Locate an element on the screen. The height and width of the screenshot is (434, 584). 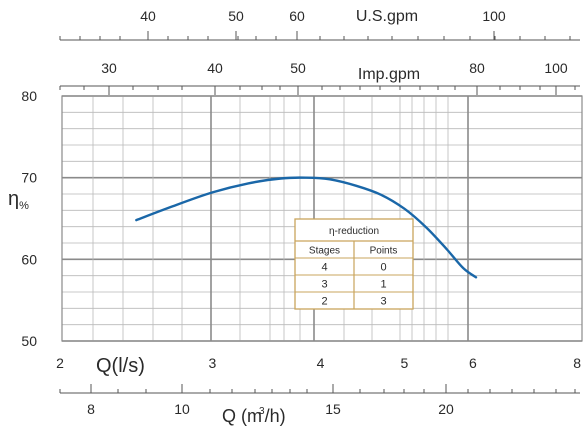
y-axis-label: η% is located at coordinates (18, 200).